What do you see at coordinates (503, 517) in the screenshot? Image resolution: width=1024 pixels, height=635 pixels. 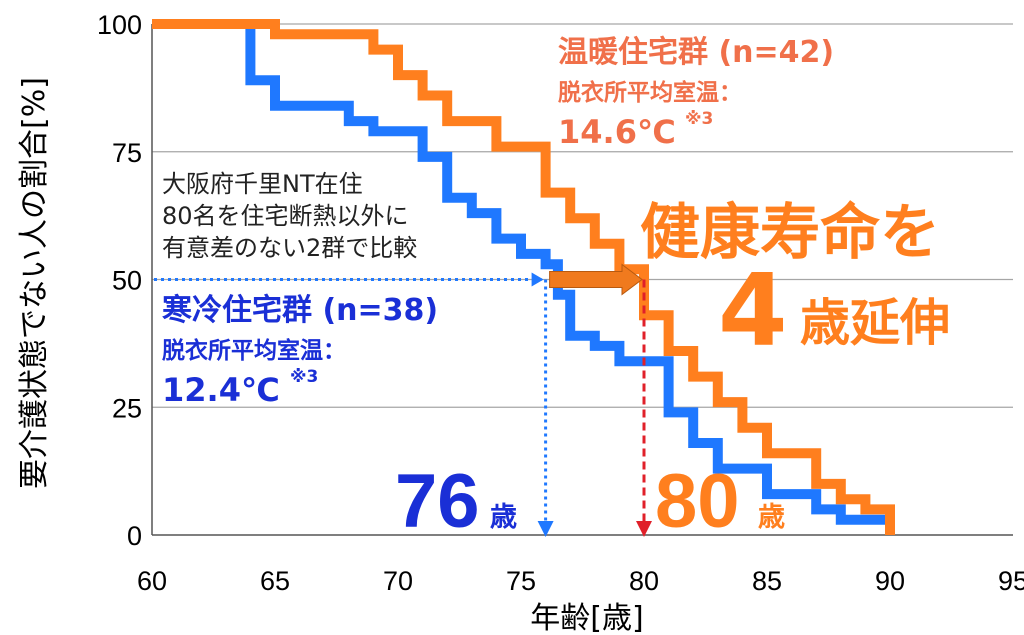 I see `cold-age-unit: 歳` at bounding box center [503, 517].